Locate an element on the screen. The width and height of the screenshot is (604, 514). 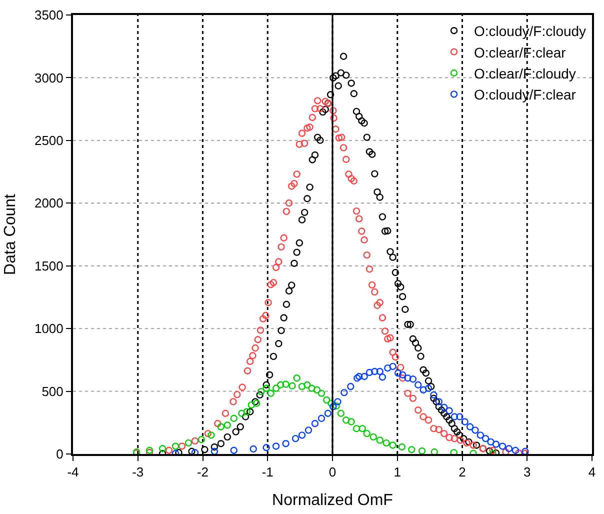
x-tick-label: 3 is located at coordinates (527, 472).